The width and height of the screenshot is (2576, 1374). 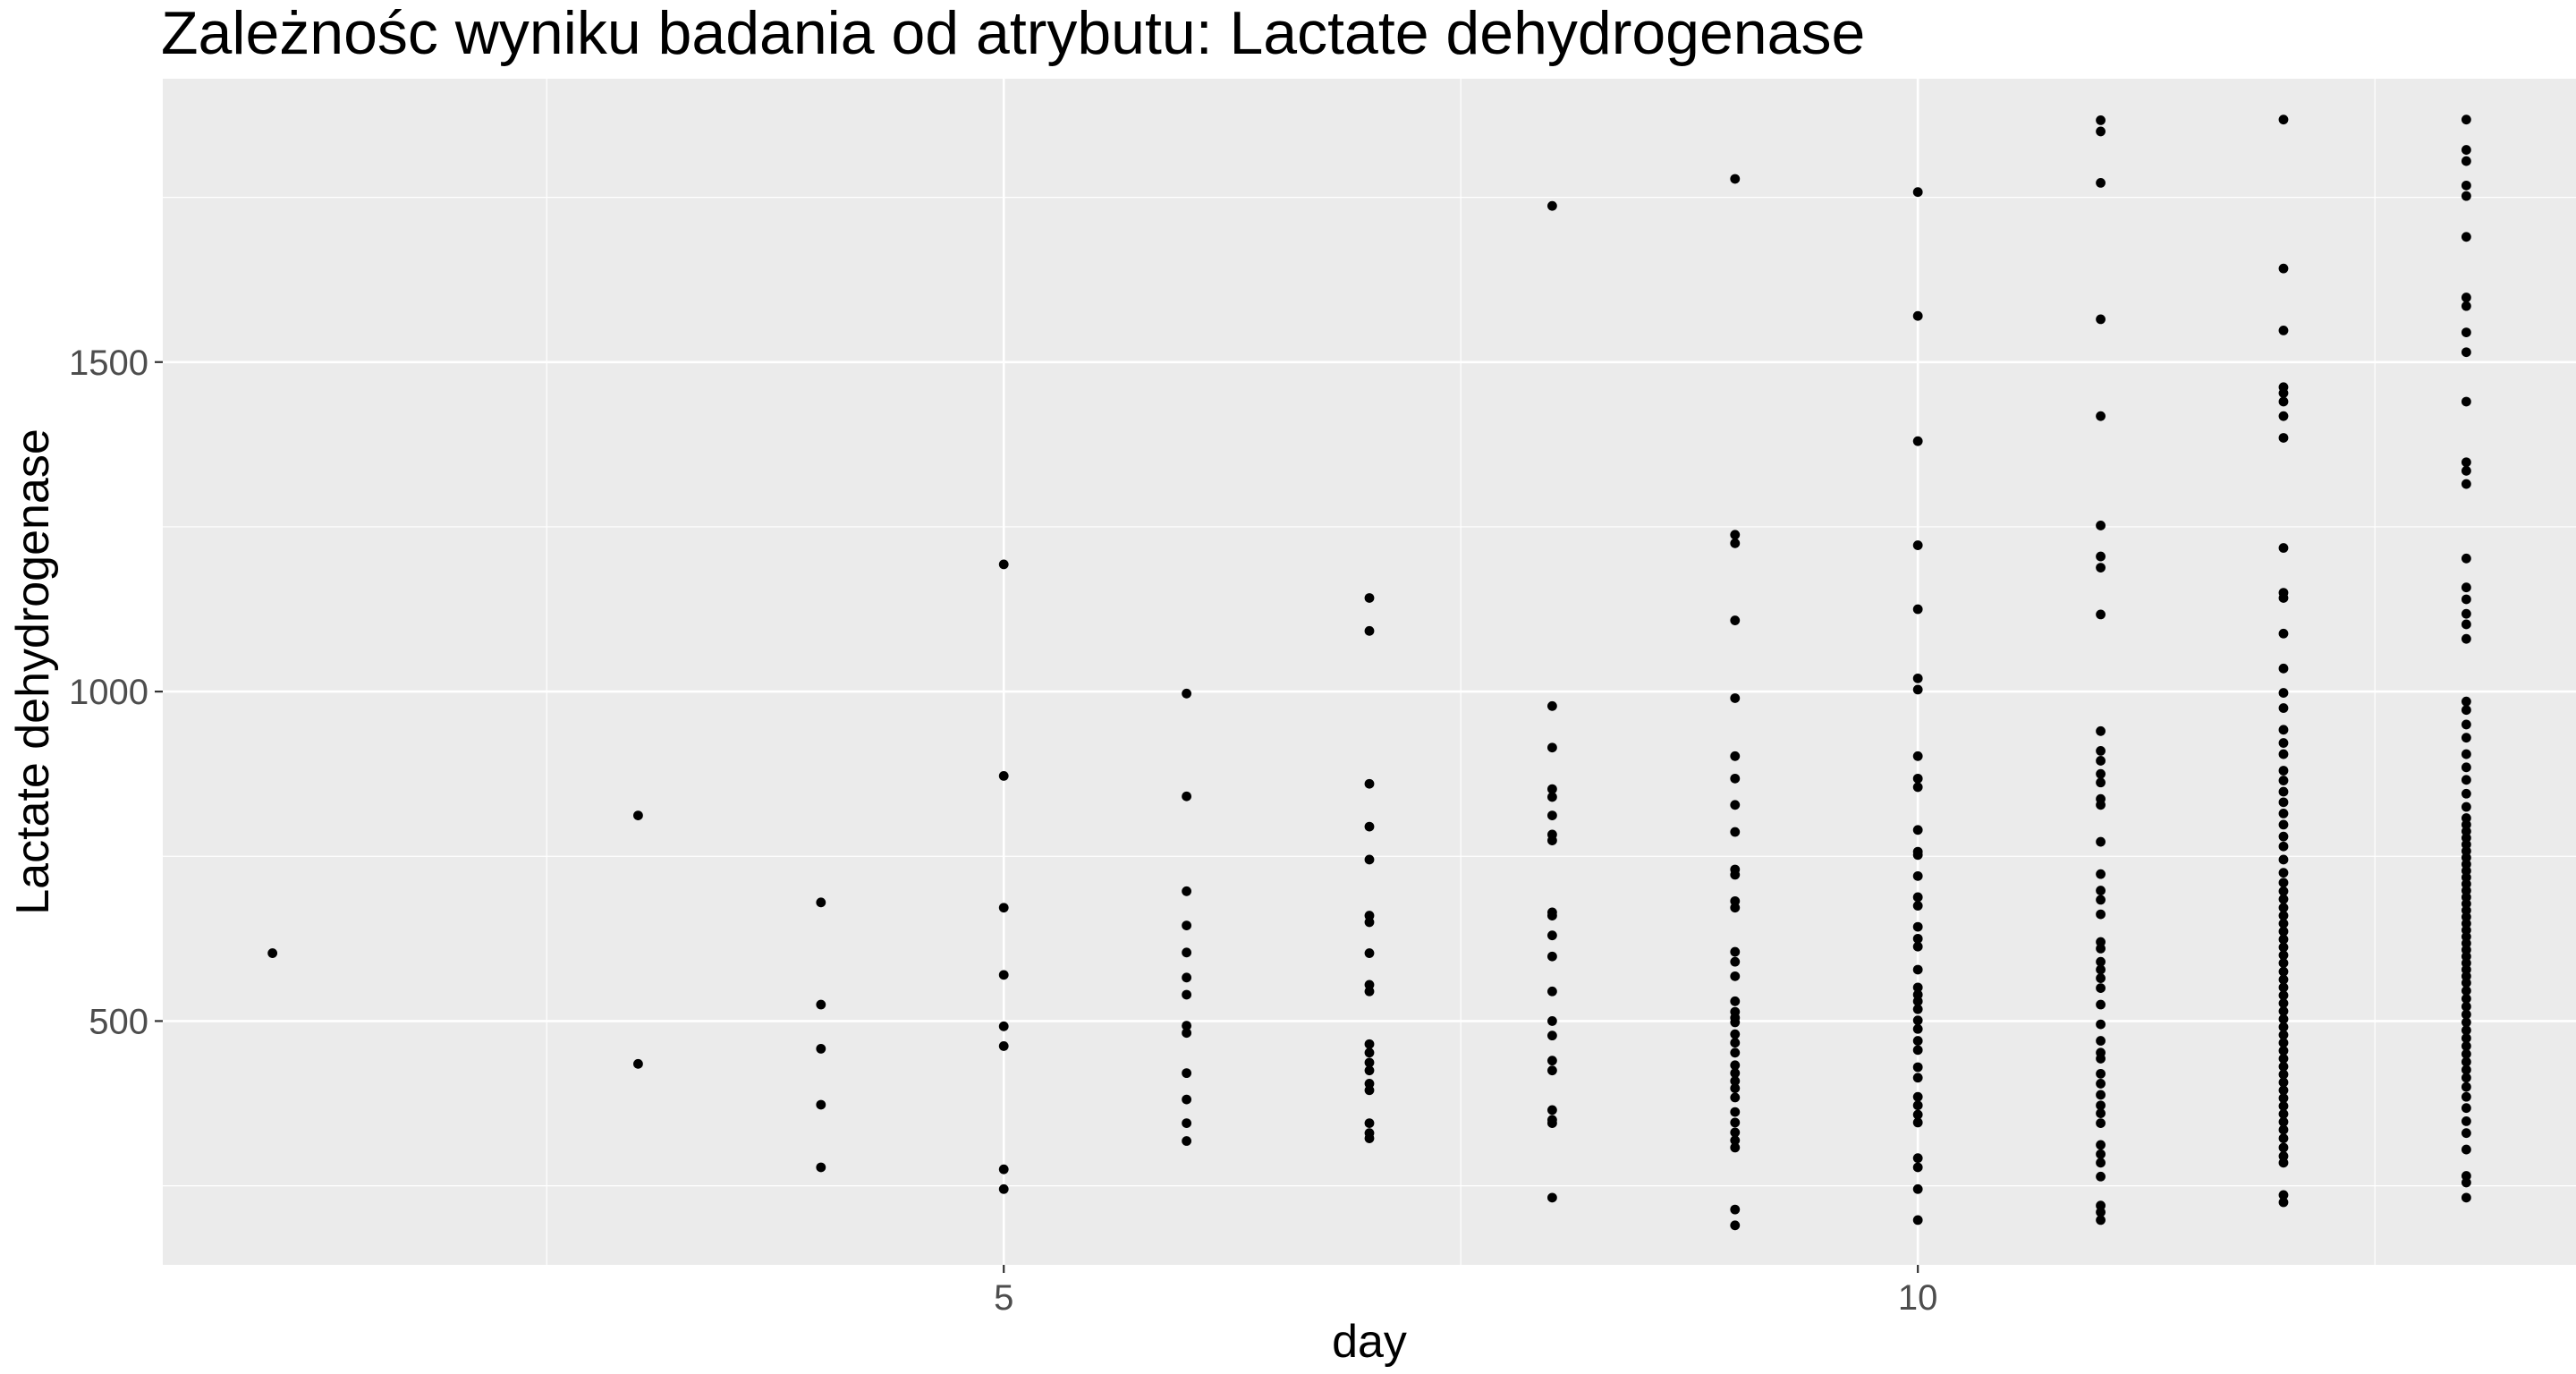 What do you see at coordinates (33, 671) in the screenshot?
I see `y-axis-title: Lactate dehydrogenase` at bounding box center [33, 671].